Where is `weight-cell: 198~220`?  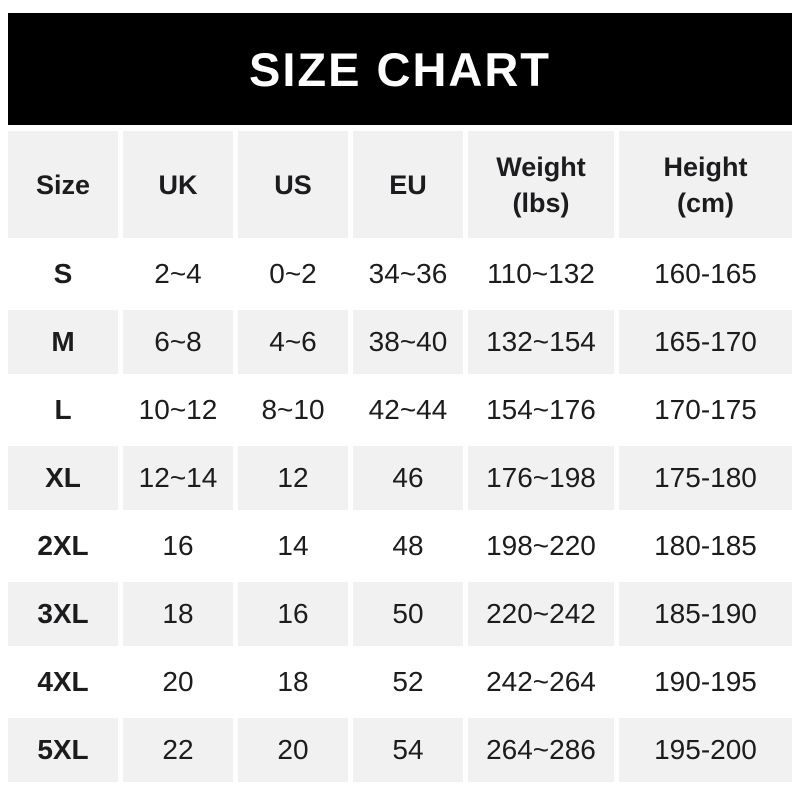
weight-cell: 198~220 is located at coordinates (541, 546).